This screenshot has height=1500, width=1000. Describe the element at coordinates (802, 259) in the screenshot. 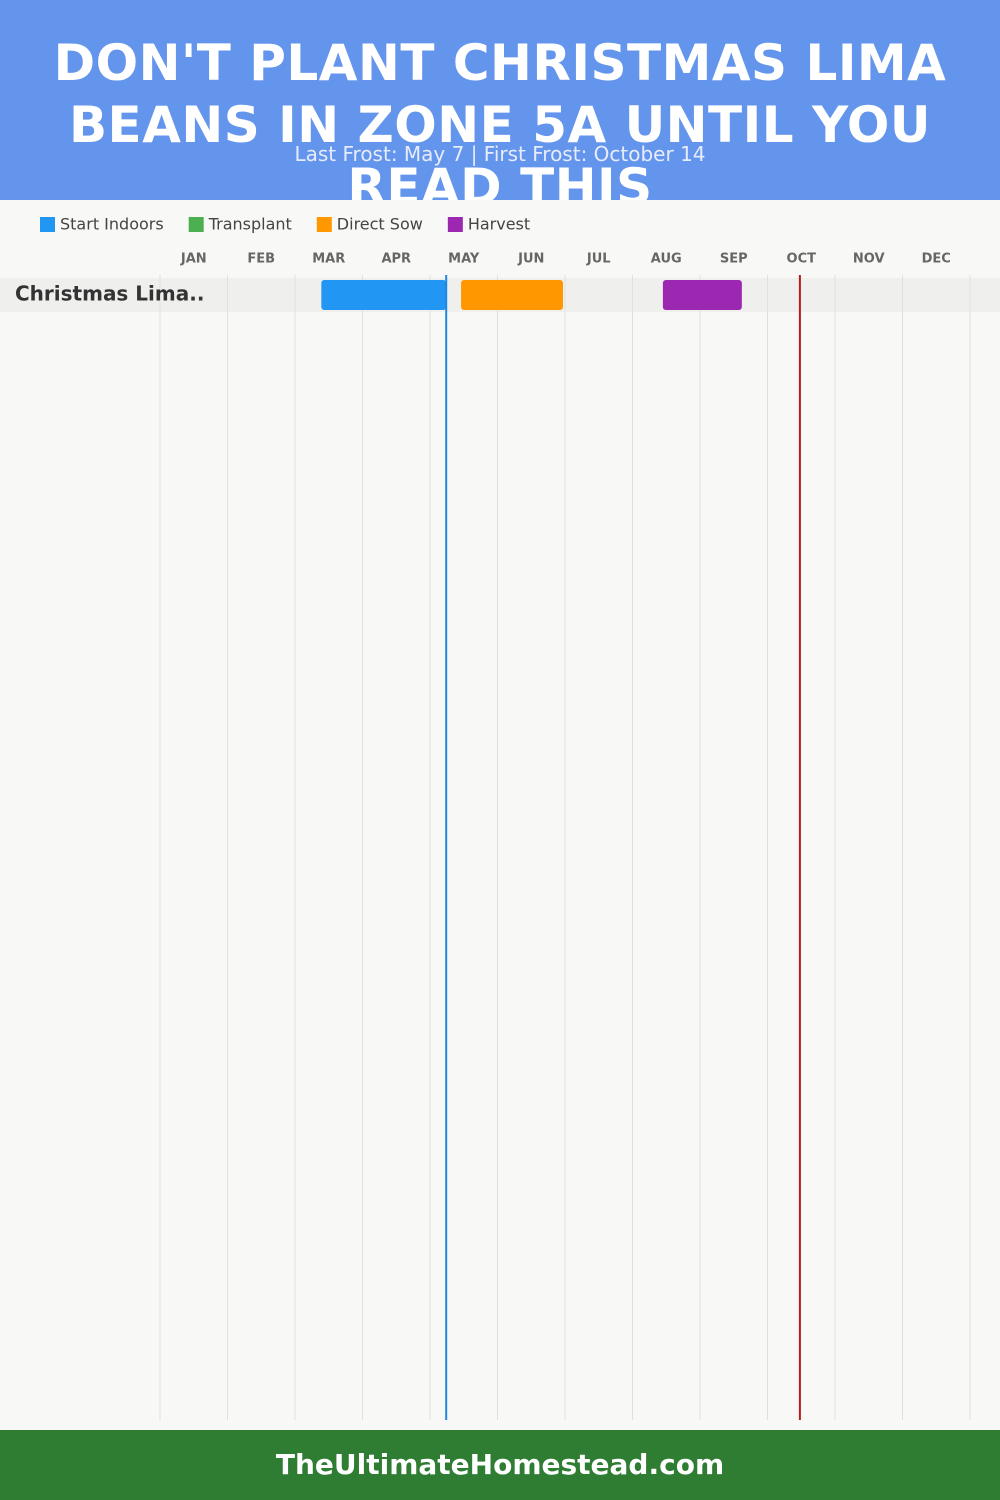

I see `x-tick-label: OCT` at that location.